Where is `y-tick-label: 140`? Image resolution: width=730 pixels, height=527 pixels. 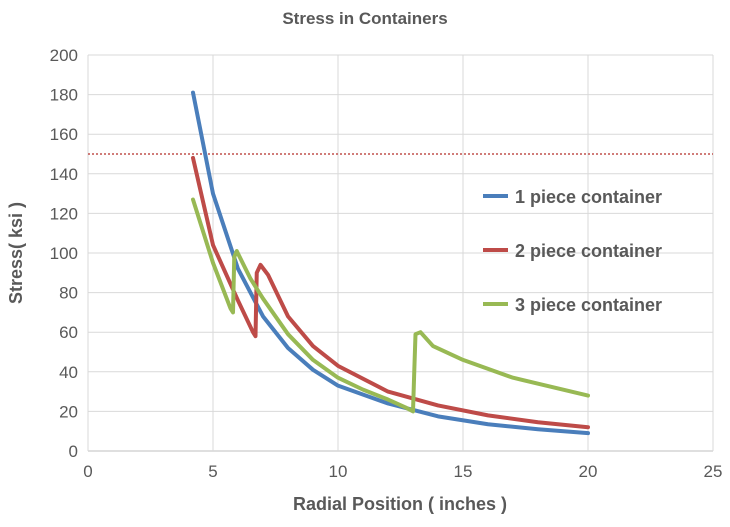 y-tick-label: 140 is located at coordinates (64, 174).